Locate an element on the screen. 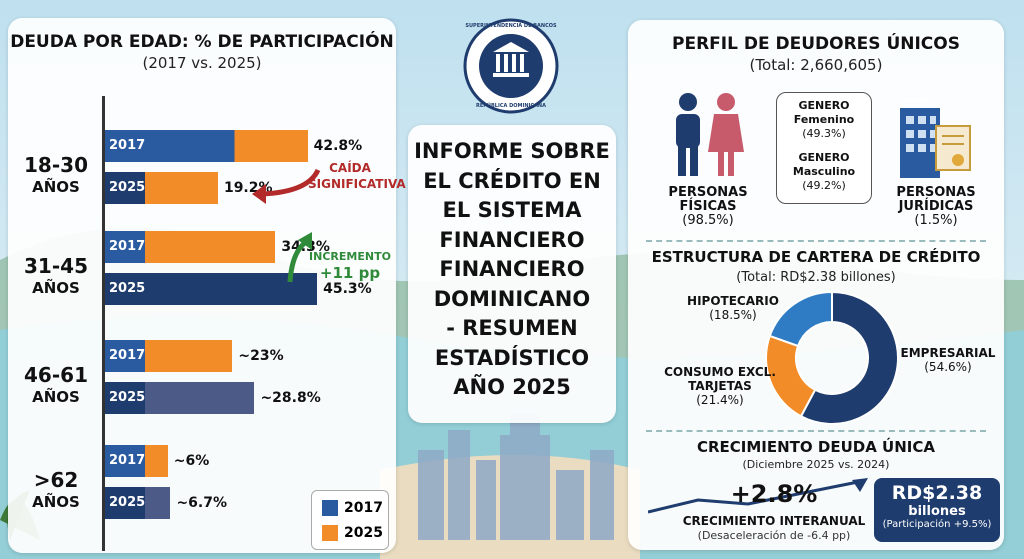 This screenshot has height=559, width=1024. consumo-line2: TARJETAS is located at coordinates (720, 386).